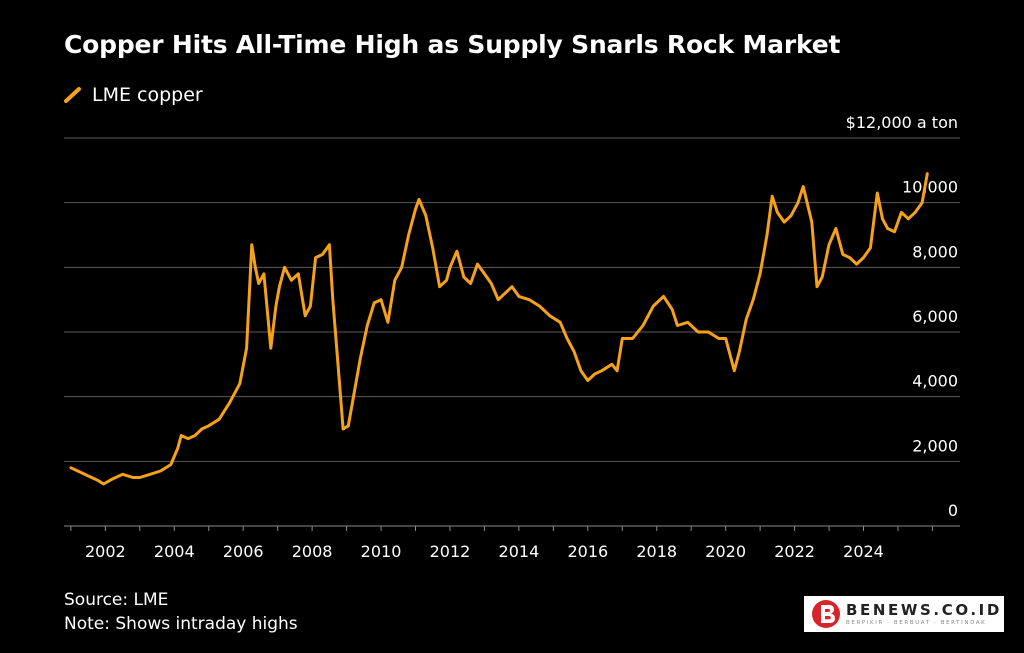 The height and width of the screenshot is (653, 1024). I want to click on x-tick-label: 2012, so click(450, 551).